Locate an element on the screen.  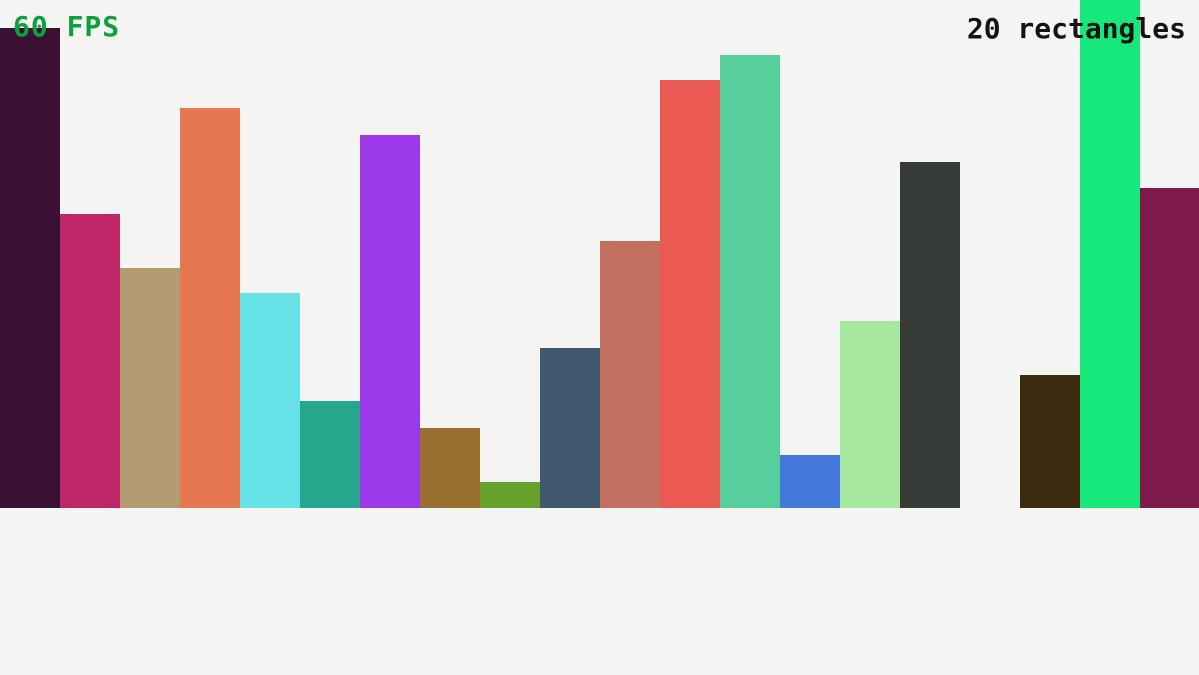
fps-counter: 60 FPS is located at coordinates (67, 26).